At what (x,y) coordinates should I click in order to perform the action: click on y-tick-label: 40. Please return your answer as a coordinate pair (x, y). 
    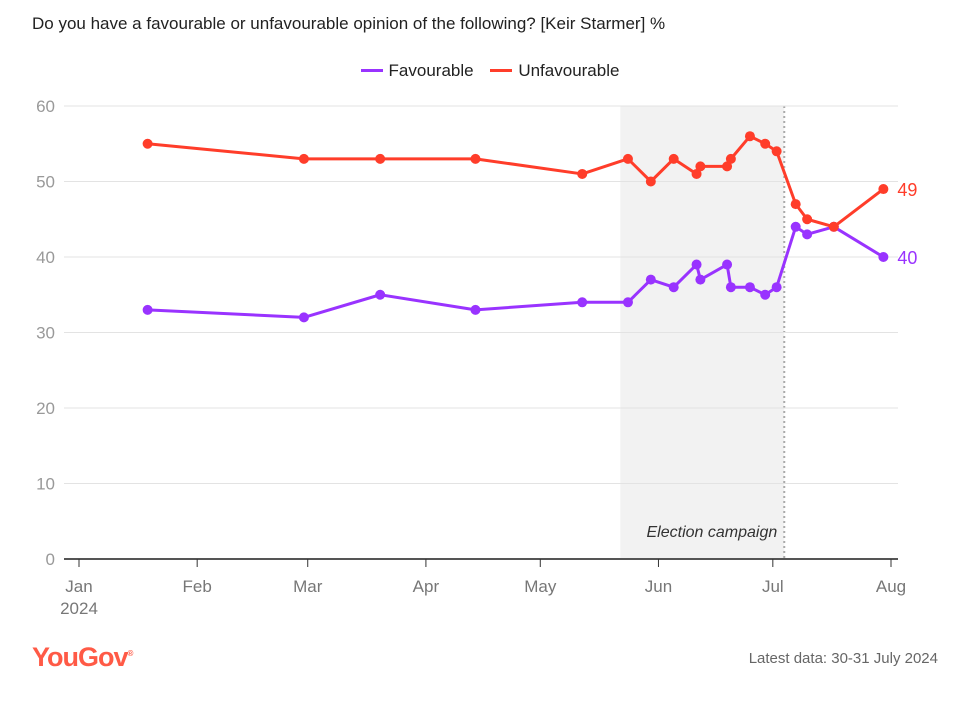
    Looking at the image, I should click on (45, 257).